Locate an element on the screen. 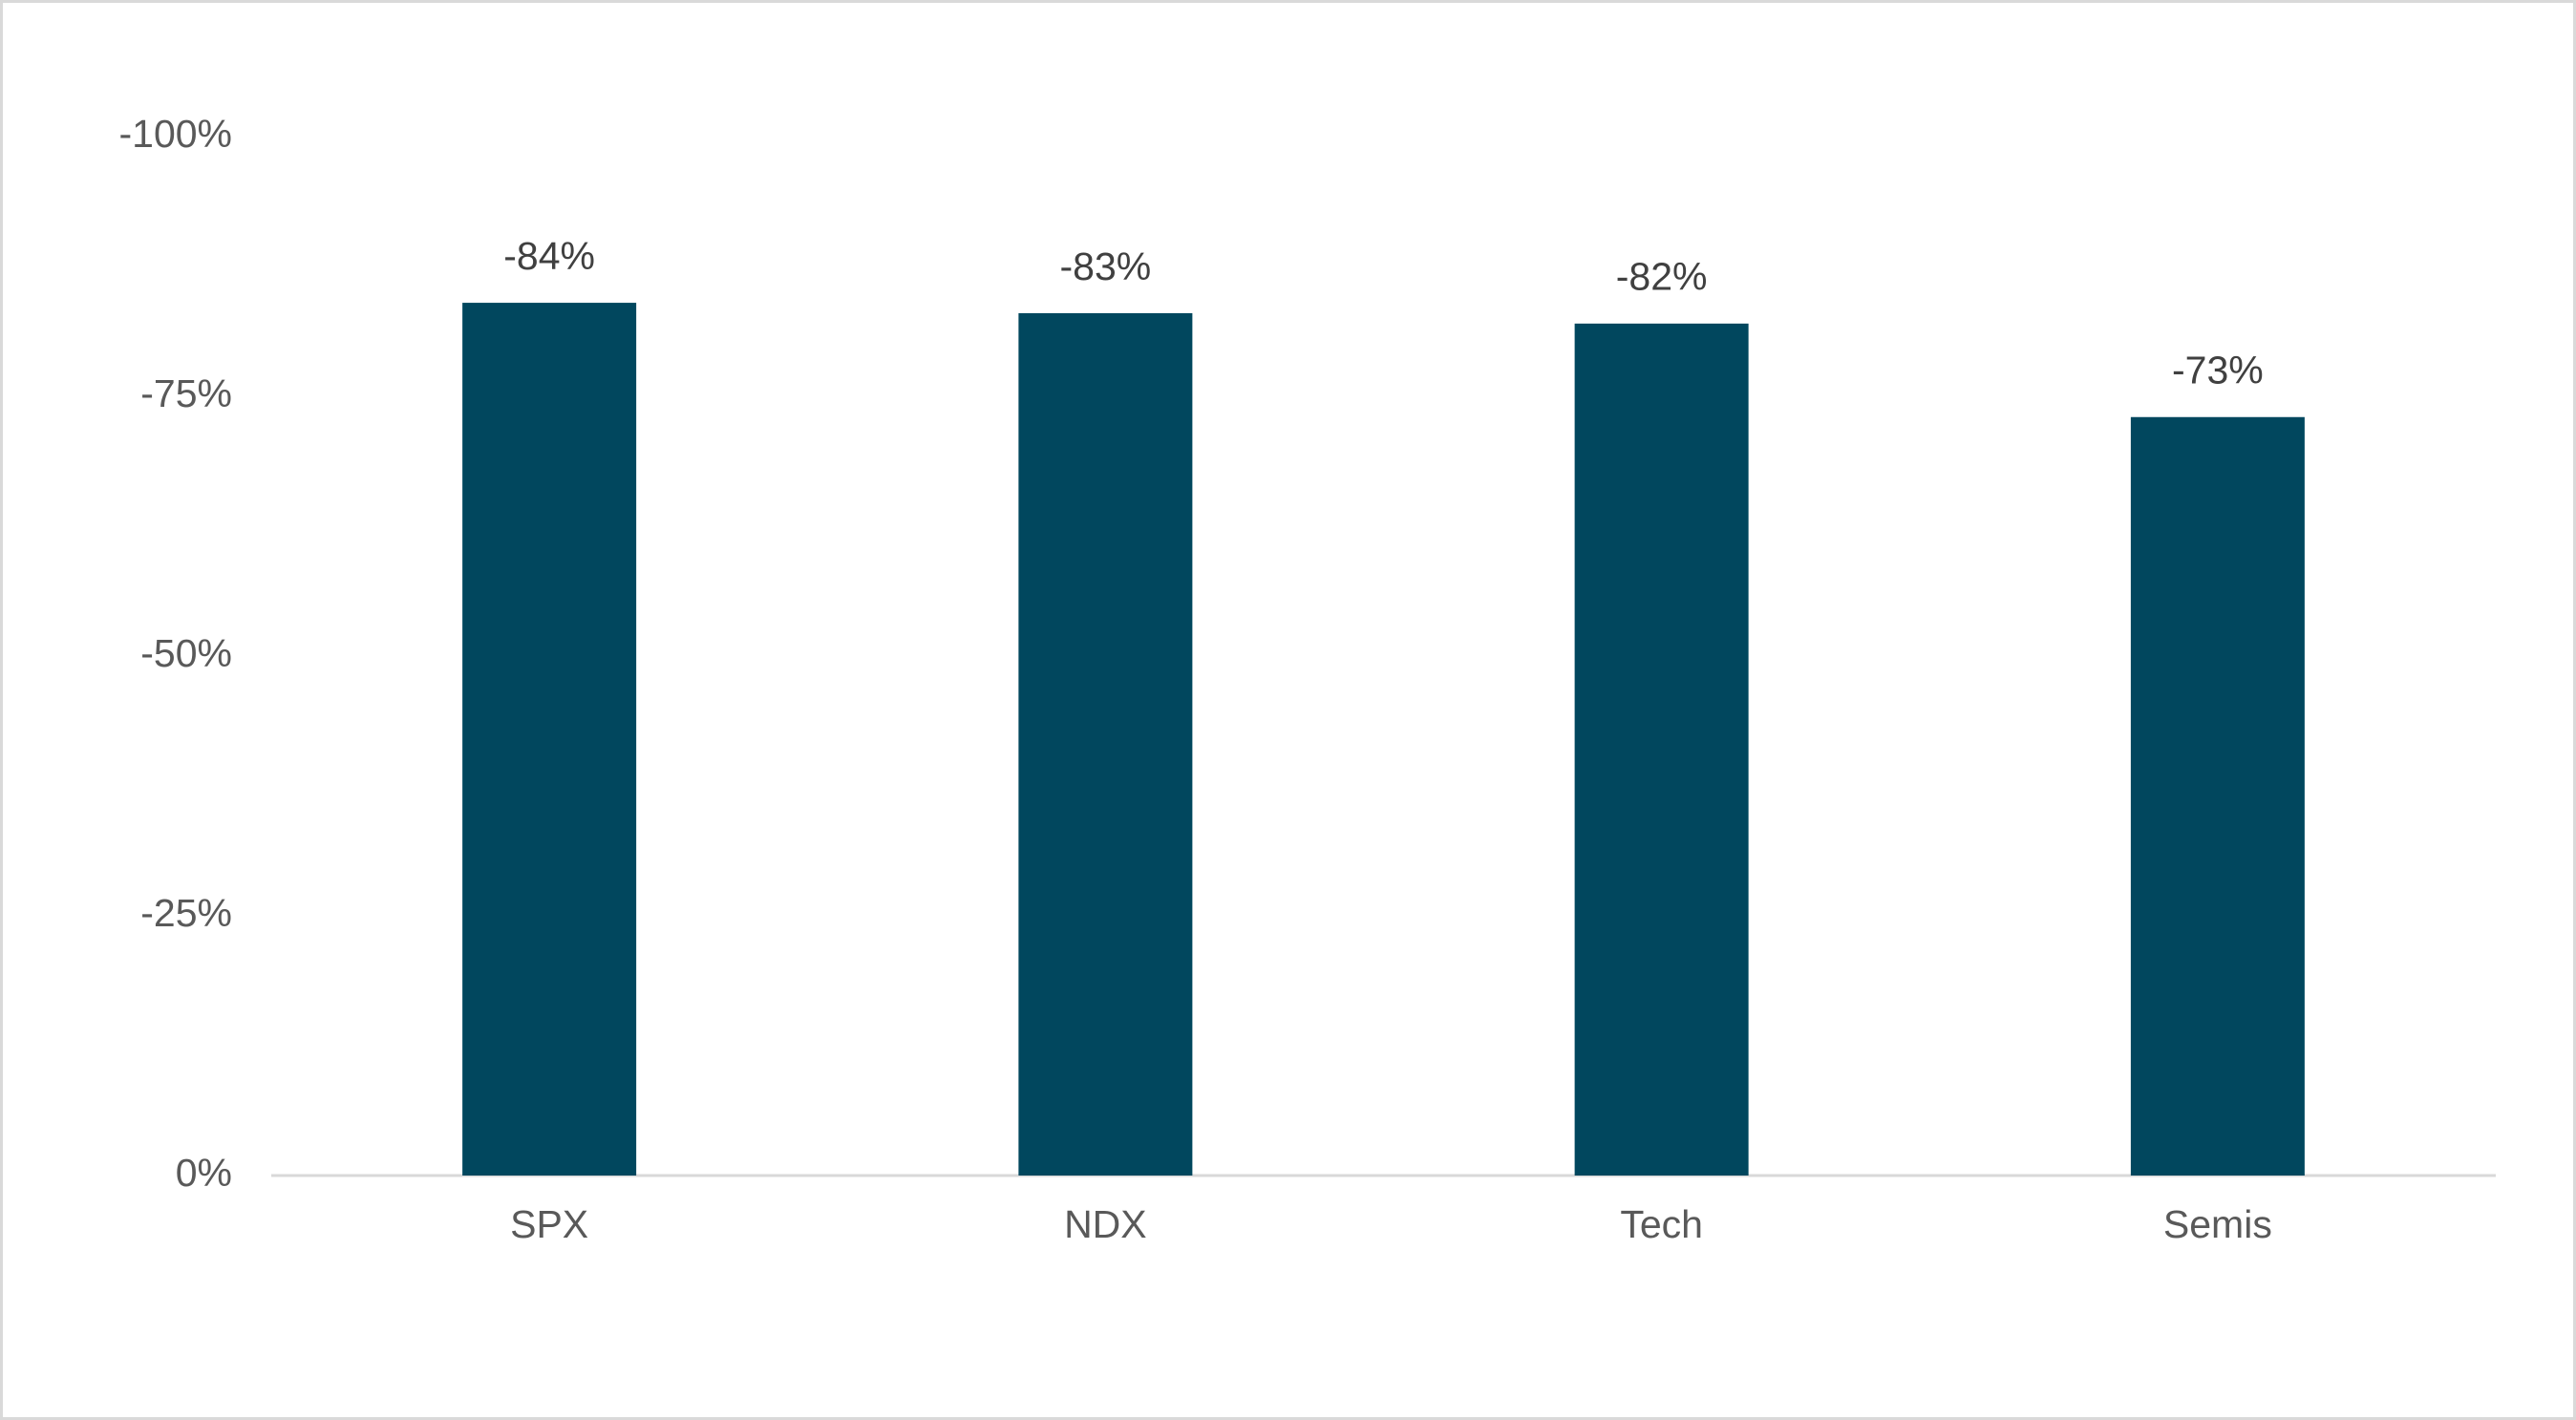 This screenshot has height=1420, width=2576. x-tick-label: NDX is located at coordinates (1105, 1224).